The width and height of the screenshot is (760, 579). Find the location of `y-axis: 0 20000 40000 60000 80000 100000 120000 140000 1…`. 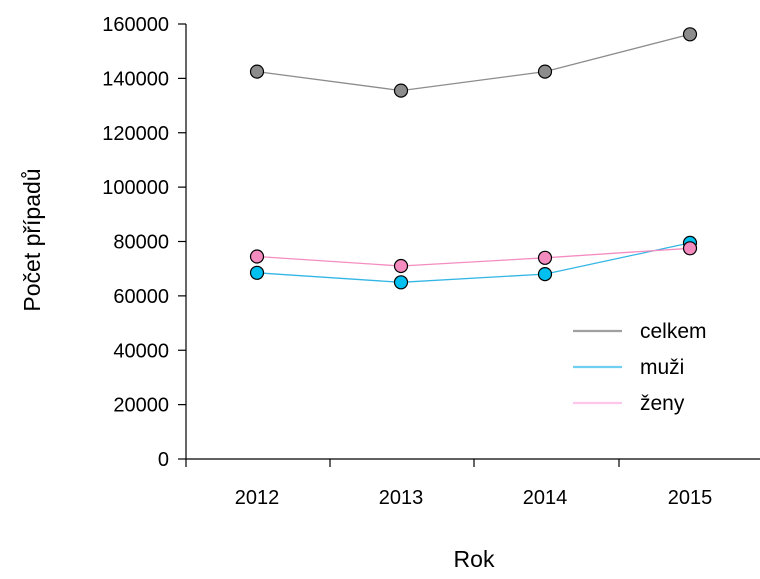

y-axis: 0 20000 40000 60000 80000 100000 120000 140000 1… is located at coordinates (144, 242).